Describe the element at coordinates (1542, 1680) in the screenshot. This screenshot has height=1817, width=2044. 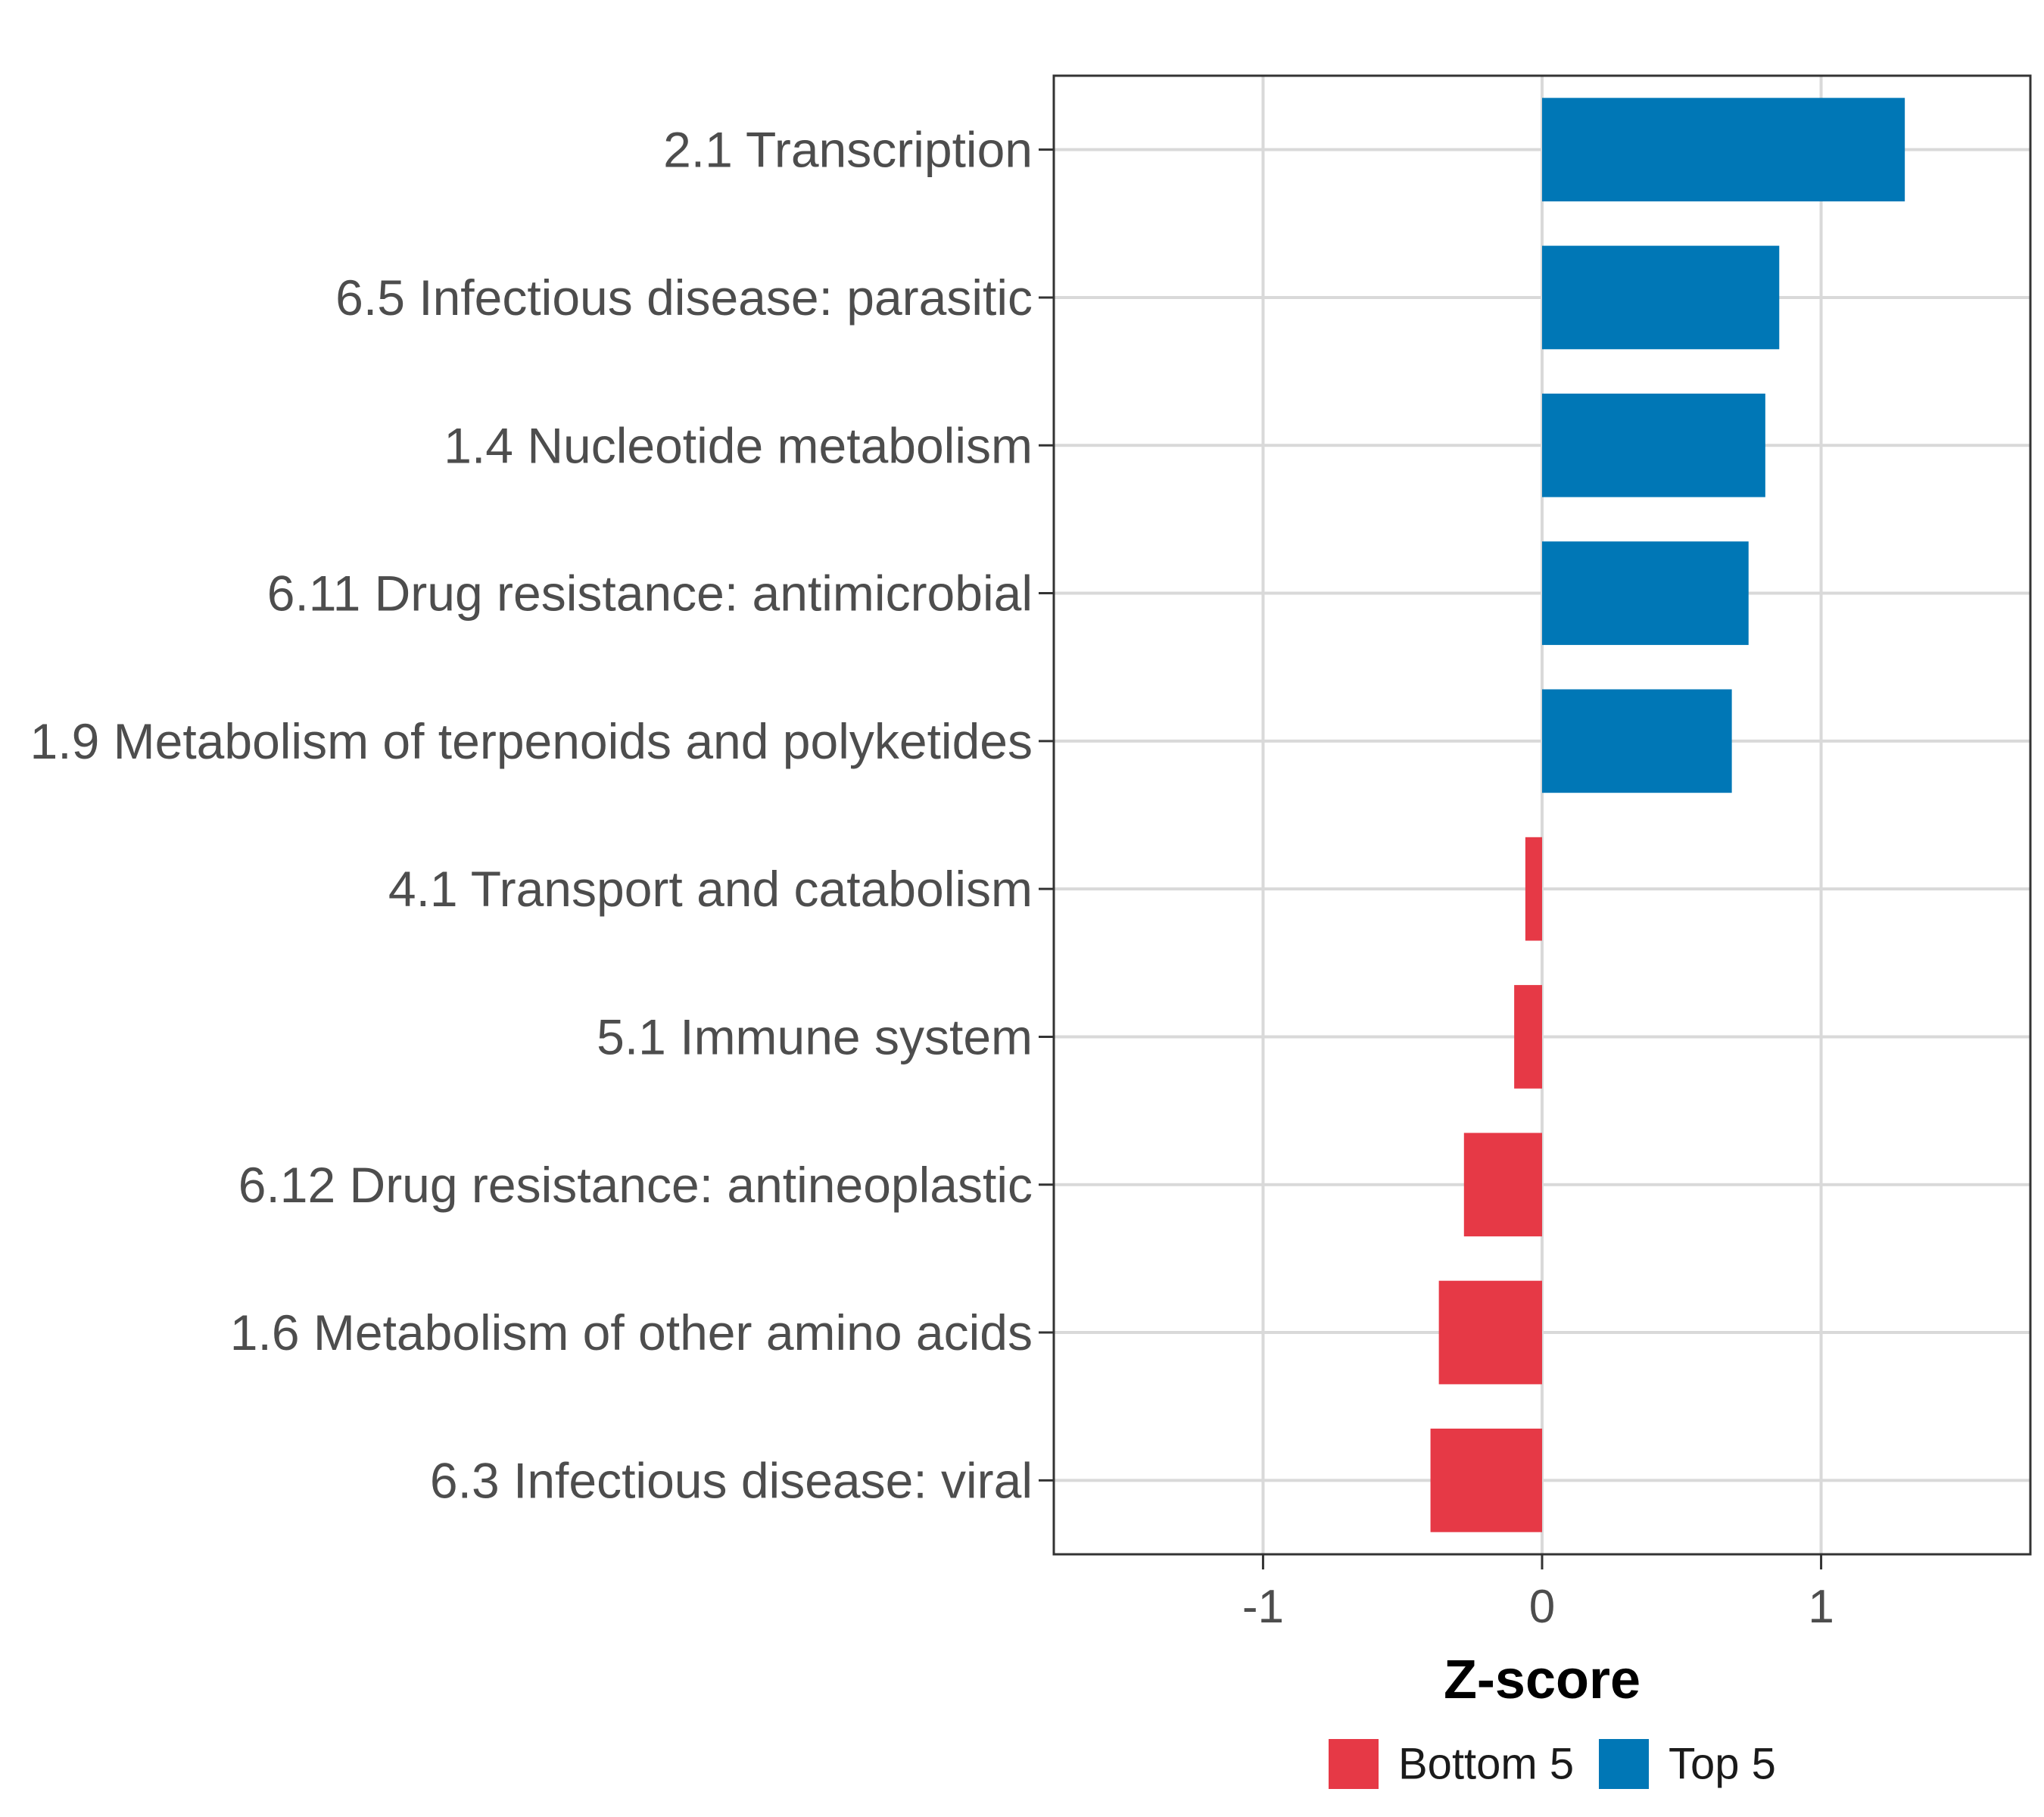
I see `x-axis-title: Z-score` at that location.